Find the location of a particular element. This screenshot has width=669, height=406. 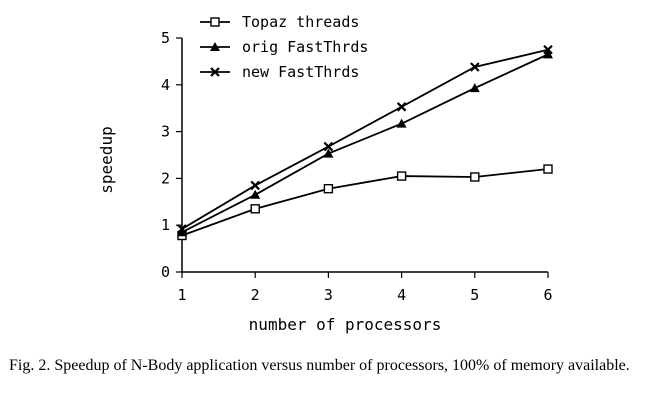

legend-item-1: Topaz threads is located at coordinates (279, 22).